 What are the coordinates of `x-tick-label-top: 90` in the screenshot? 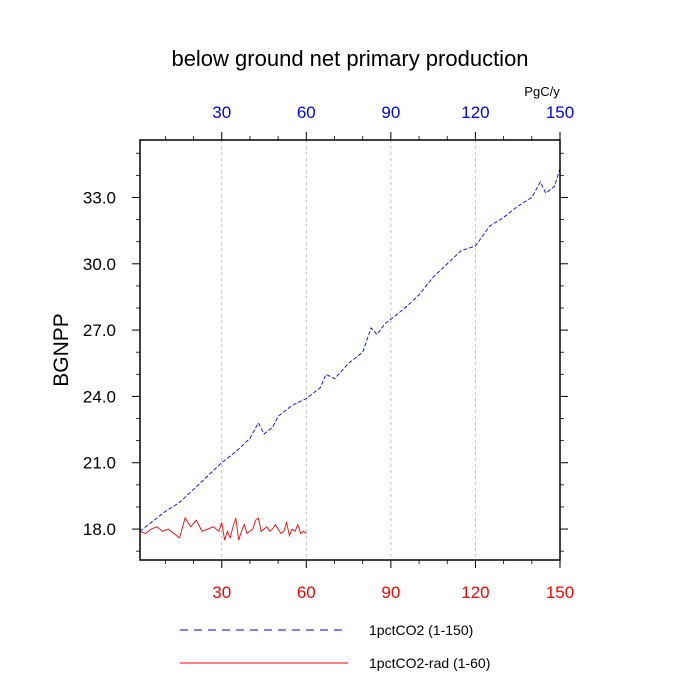 It's located at (390, 112).